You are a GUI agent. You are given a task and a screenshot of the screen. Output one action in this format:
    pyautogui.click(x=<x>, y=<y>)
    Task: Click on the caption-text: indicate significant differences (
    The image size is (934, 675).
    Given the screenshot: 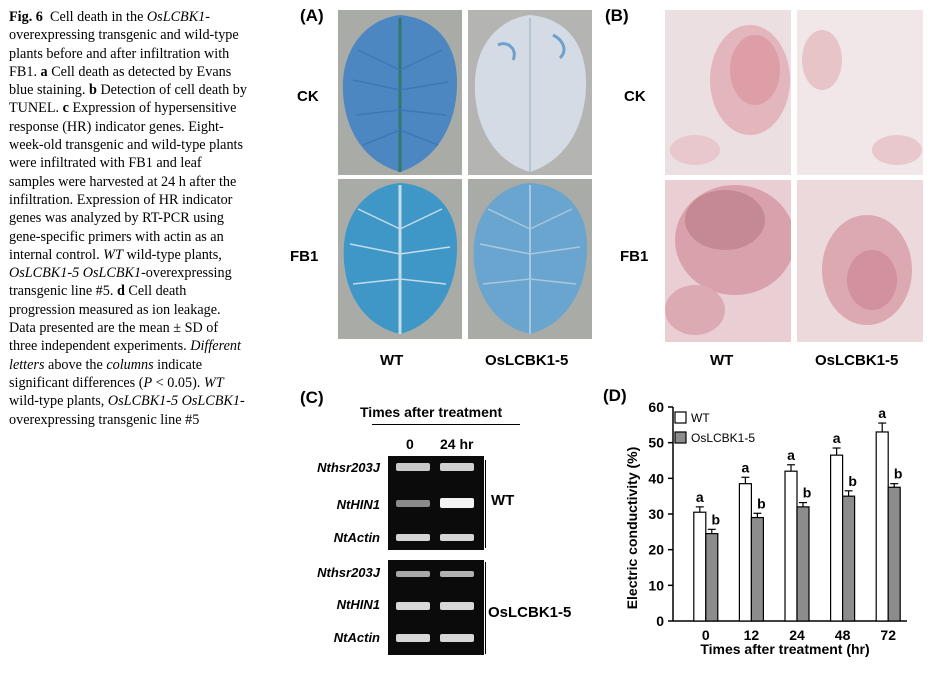 What is the action you would take?
    pyautogui.click(x=106, y=373)
    